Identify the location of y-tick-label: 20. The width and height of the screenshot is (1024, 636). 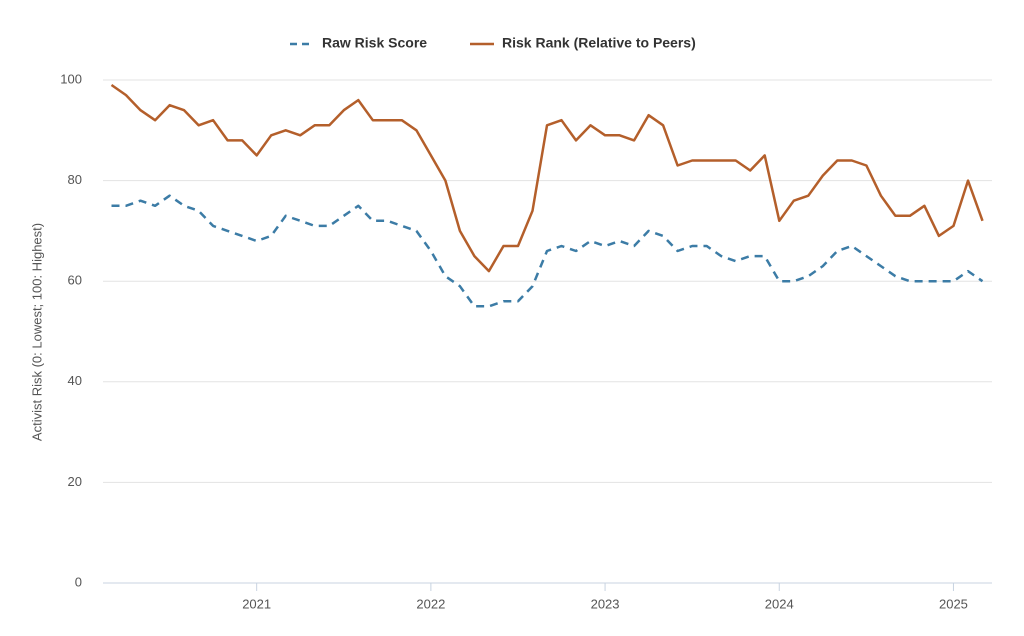
(75, 481).